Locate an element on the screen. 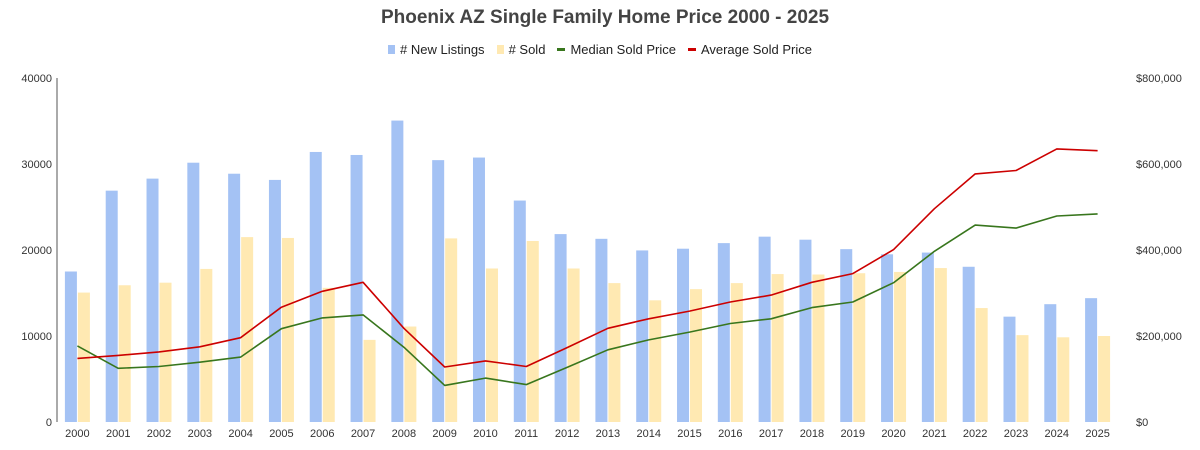 The height and width of the screenshot is (450, 1200). legend-label: Median Sold Price is located at coordinates (623, 49).